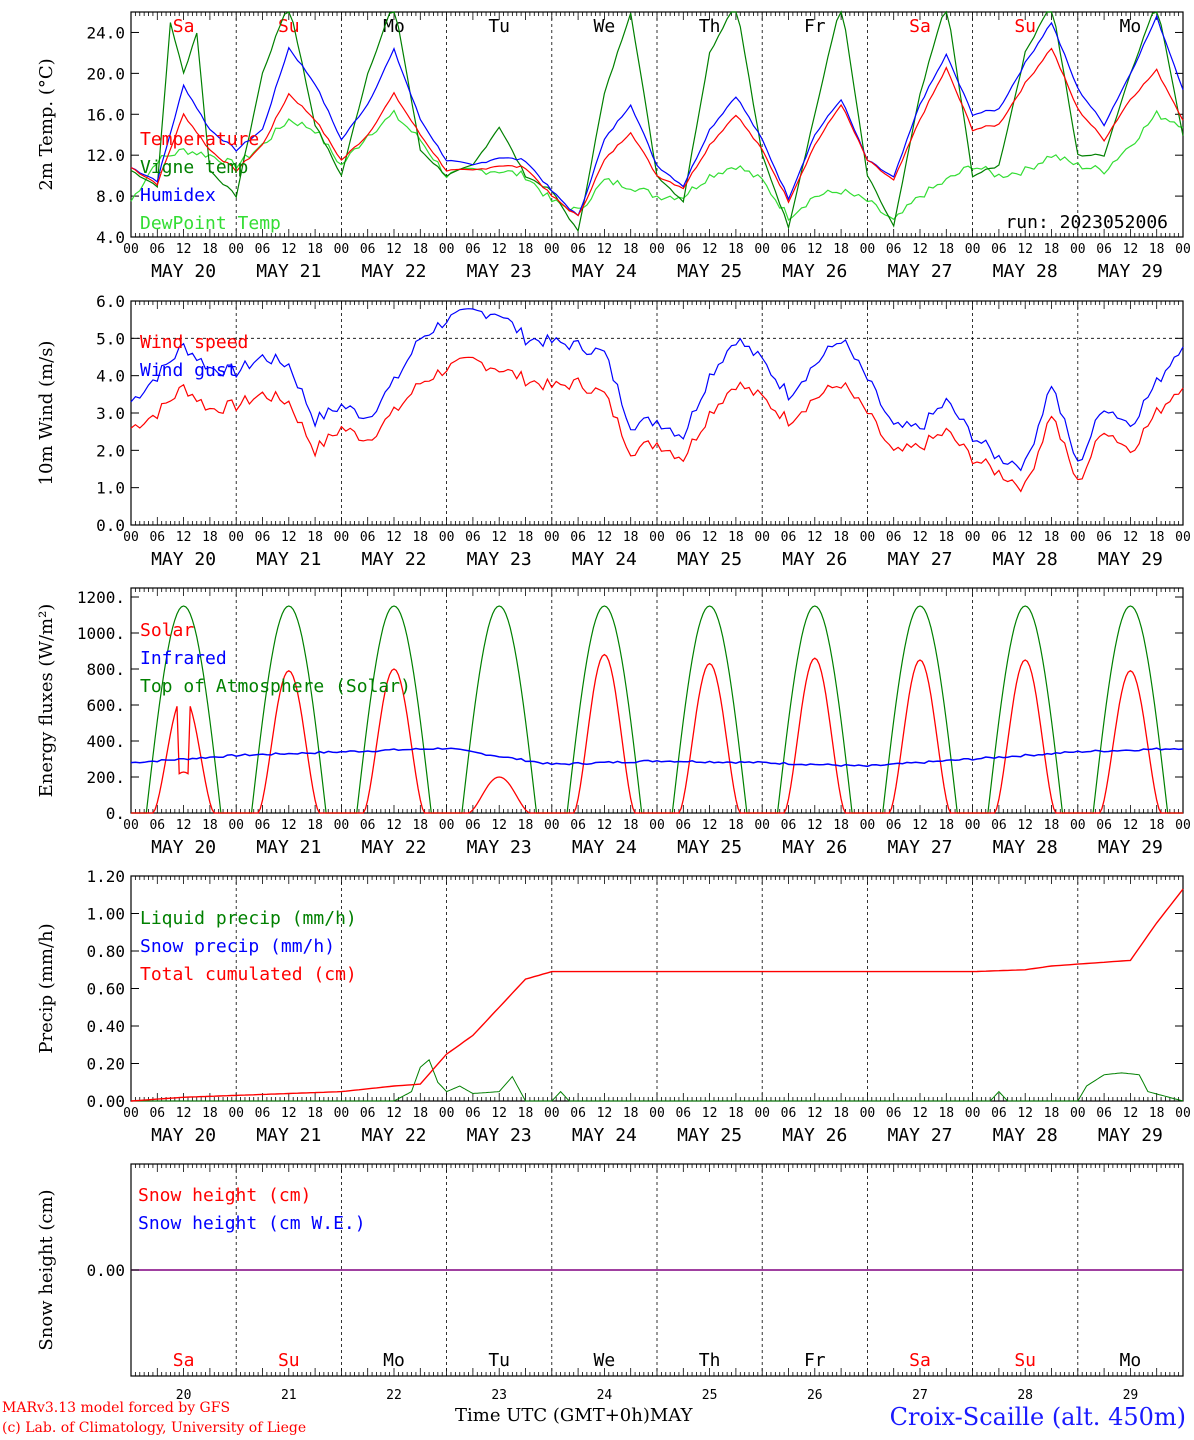 Image resolution: width=1194 pixels, height=1440 pixels. Describe the element at coordinates (237, 946) in the screenshot. I see `legend-entry: Snow precip (mm/h)` at that location.